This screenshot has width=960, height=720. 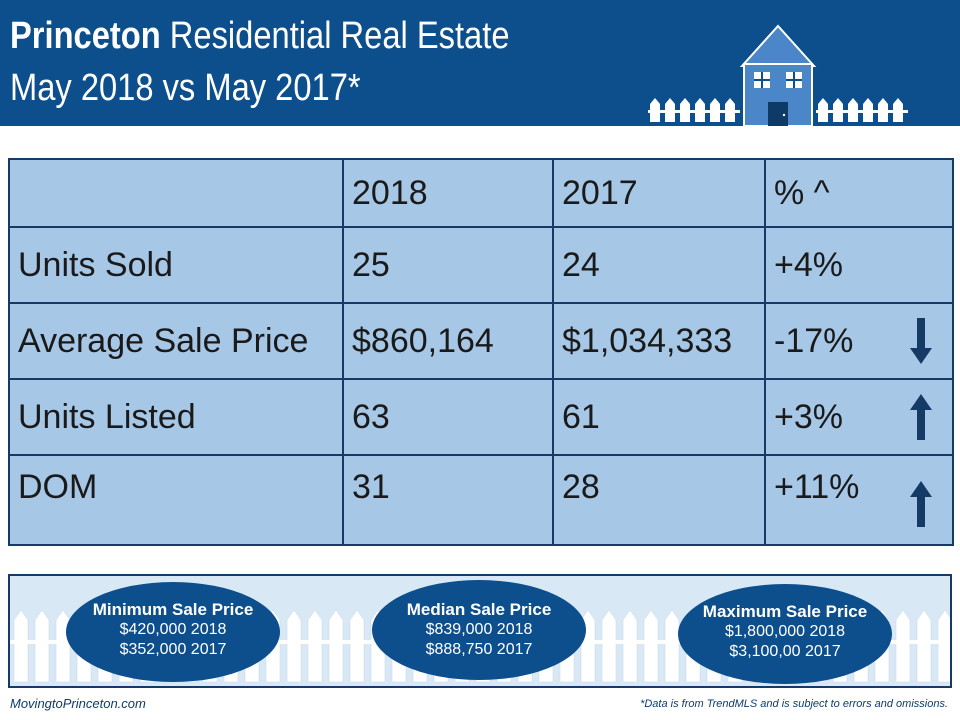 I want to click on badge-title: Median Sale Price, so click(x=479, y=609).